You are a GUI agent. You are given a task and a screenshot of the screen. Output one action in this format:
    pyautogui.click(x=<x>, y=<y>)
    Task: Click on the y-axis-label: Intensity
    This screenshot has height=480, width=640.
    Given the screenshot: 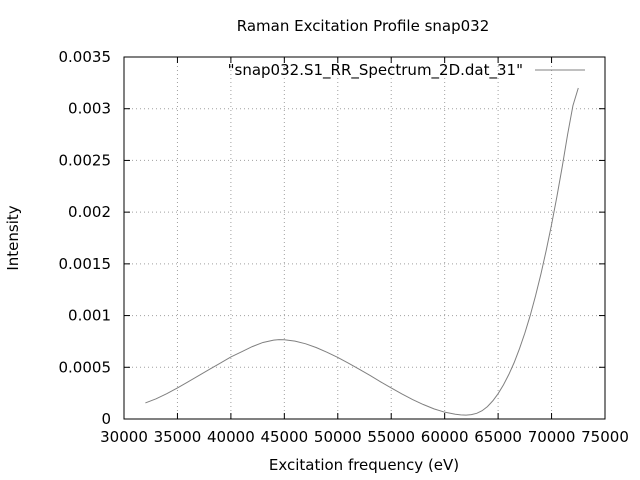 What is the action you would take?
    pyautogui.click(x=13, y=237)
    